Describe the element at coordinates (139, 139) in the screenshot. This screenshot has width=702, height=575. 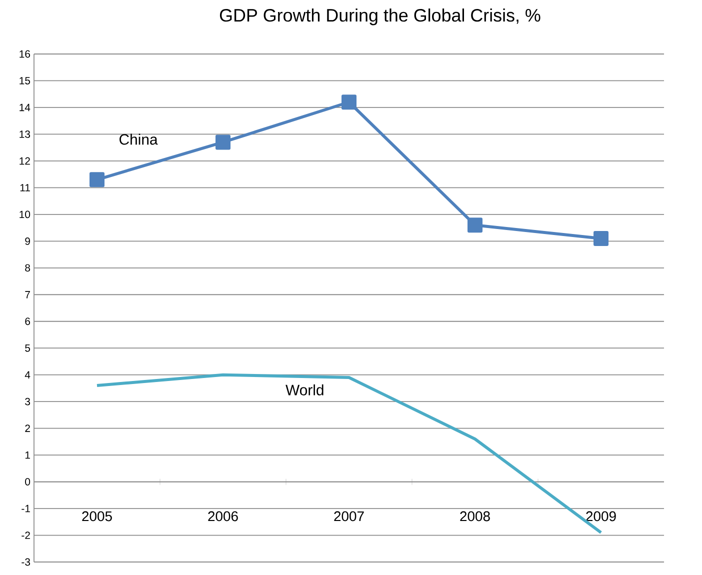
I see `series-label: China` at that location.